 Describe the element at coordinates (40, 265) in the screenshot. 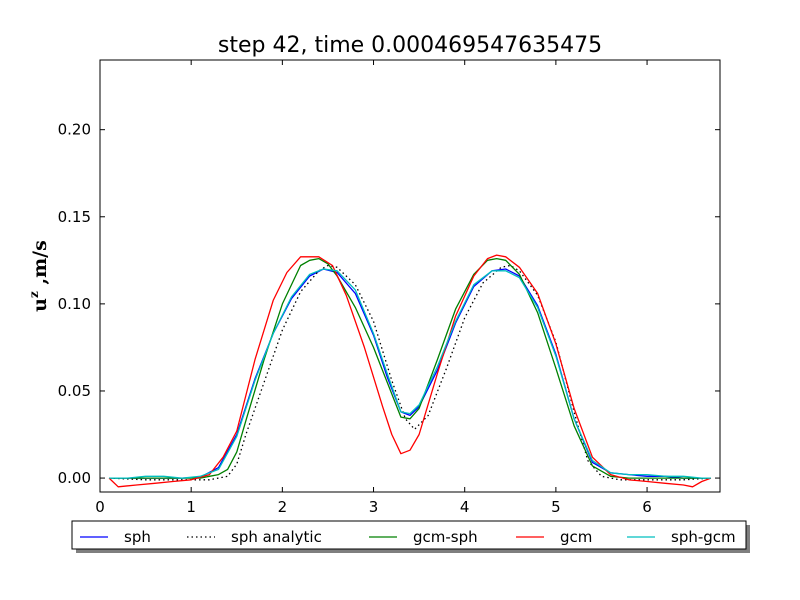

I see `y-label-rest: ,m/s` at that location.